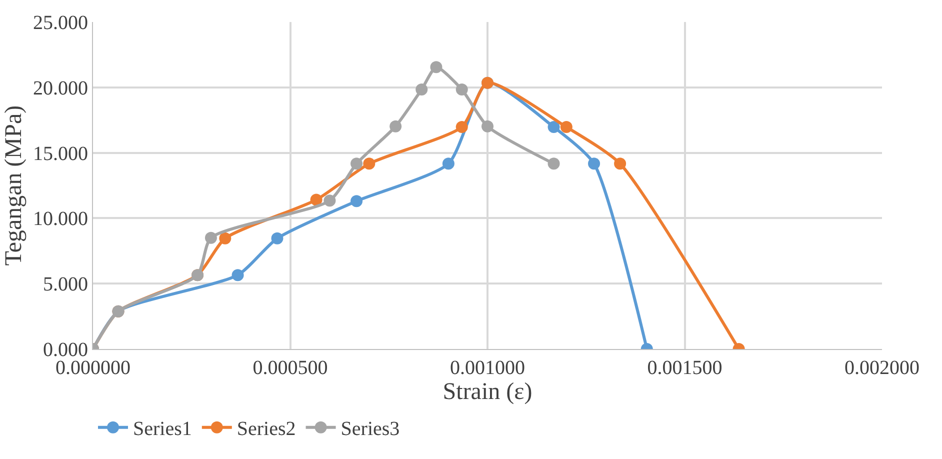 The height and width of the screenshot is (459, 942). Describe the element at coordinates (290, 368) in the screenshot. I see `x-tick-label: 0.000500` at that location.